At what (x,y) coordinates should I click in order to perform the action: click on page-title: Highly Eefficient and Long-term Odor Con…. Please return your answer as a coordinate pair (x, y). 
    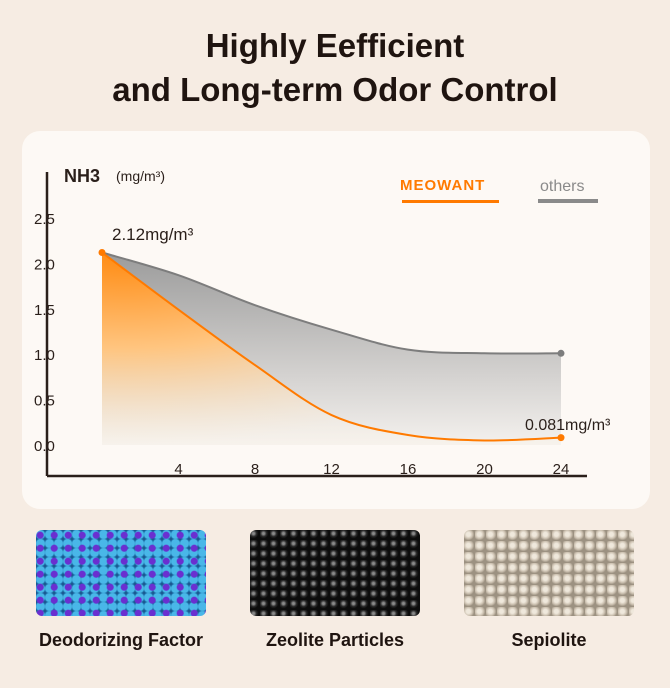
    Looking at the image, I should click on (335, 68).